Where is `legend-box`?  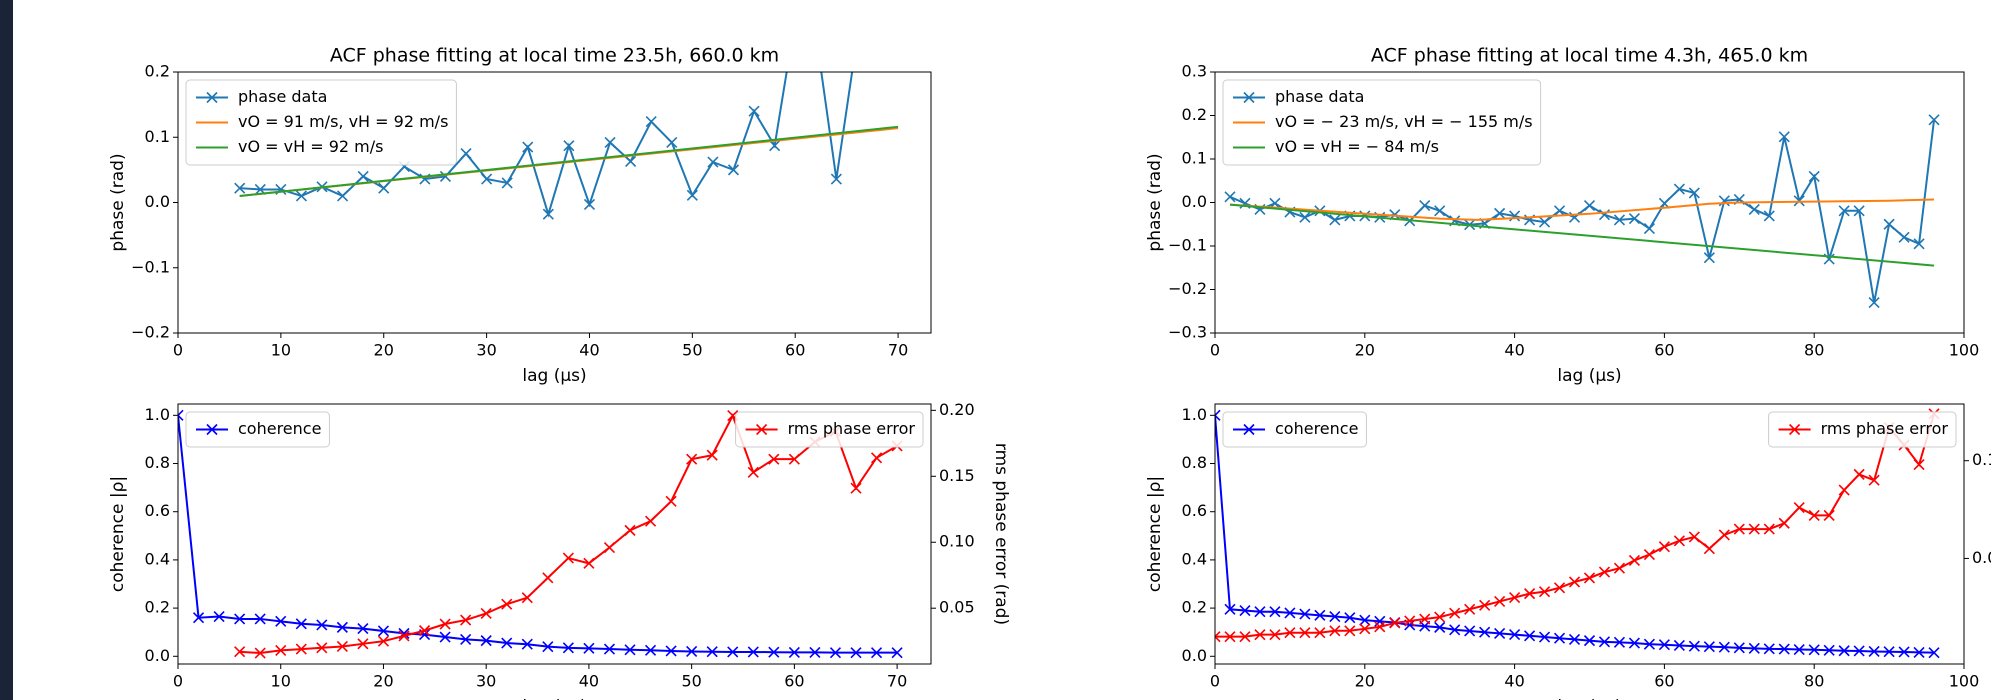
legend-box is located at coordinates (829, 429).